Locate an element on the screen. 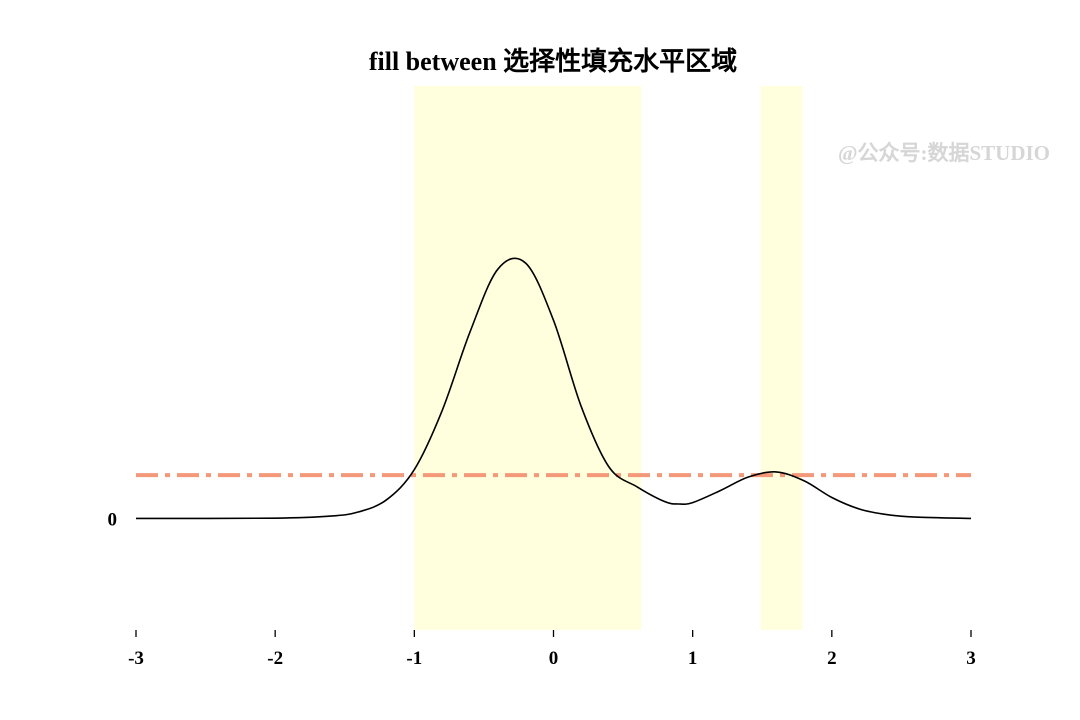 The image size is (1080, 720). y-axis: 0 is located at coordinates (113, 519).